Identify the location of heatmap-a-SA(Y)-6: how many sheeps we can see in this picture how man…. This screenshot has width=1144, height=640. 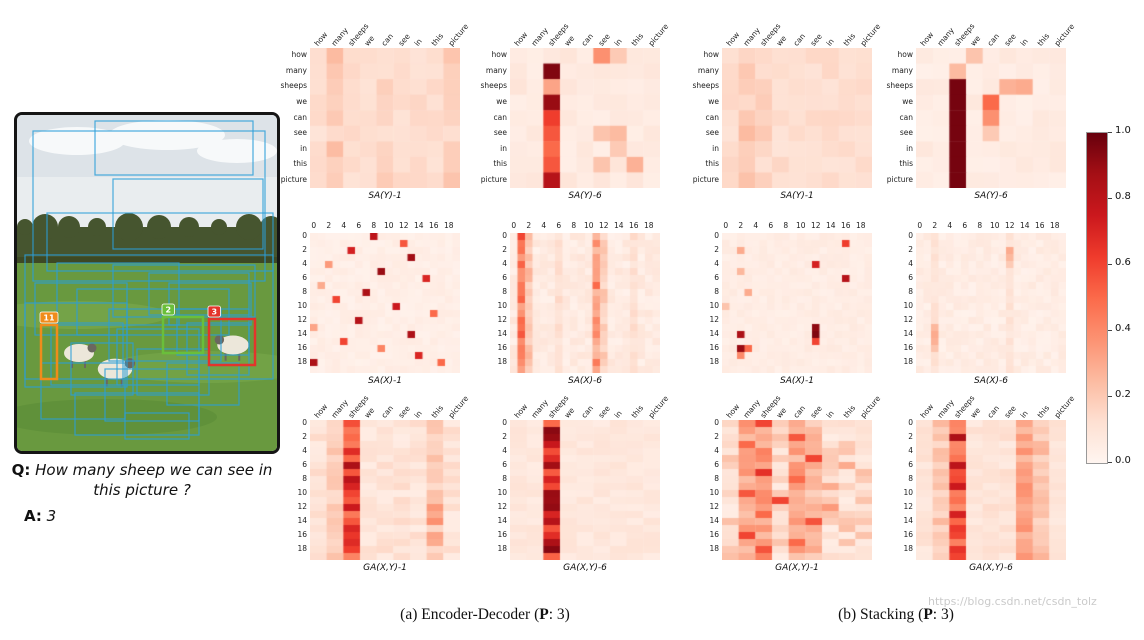
(574, 111).